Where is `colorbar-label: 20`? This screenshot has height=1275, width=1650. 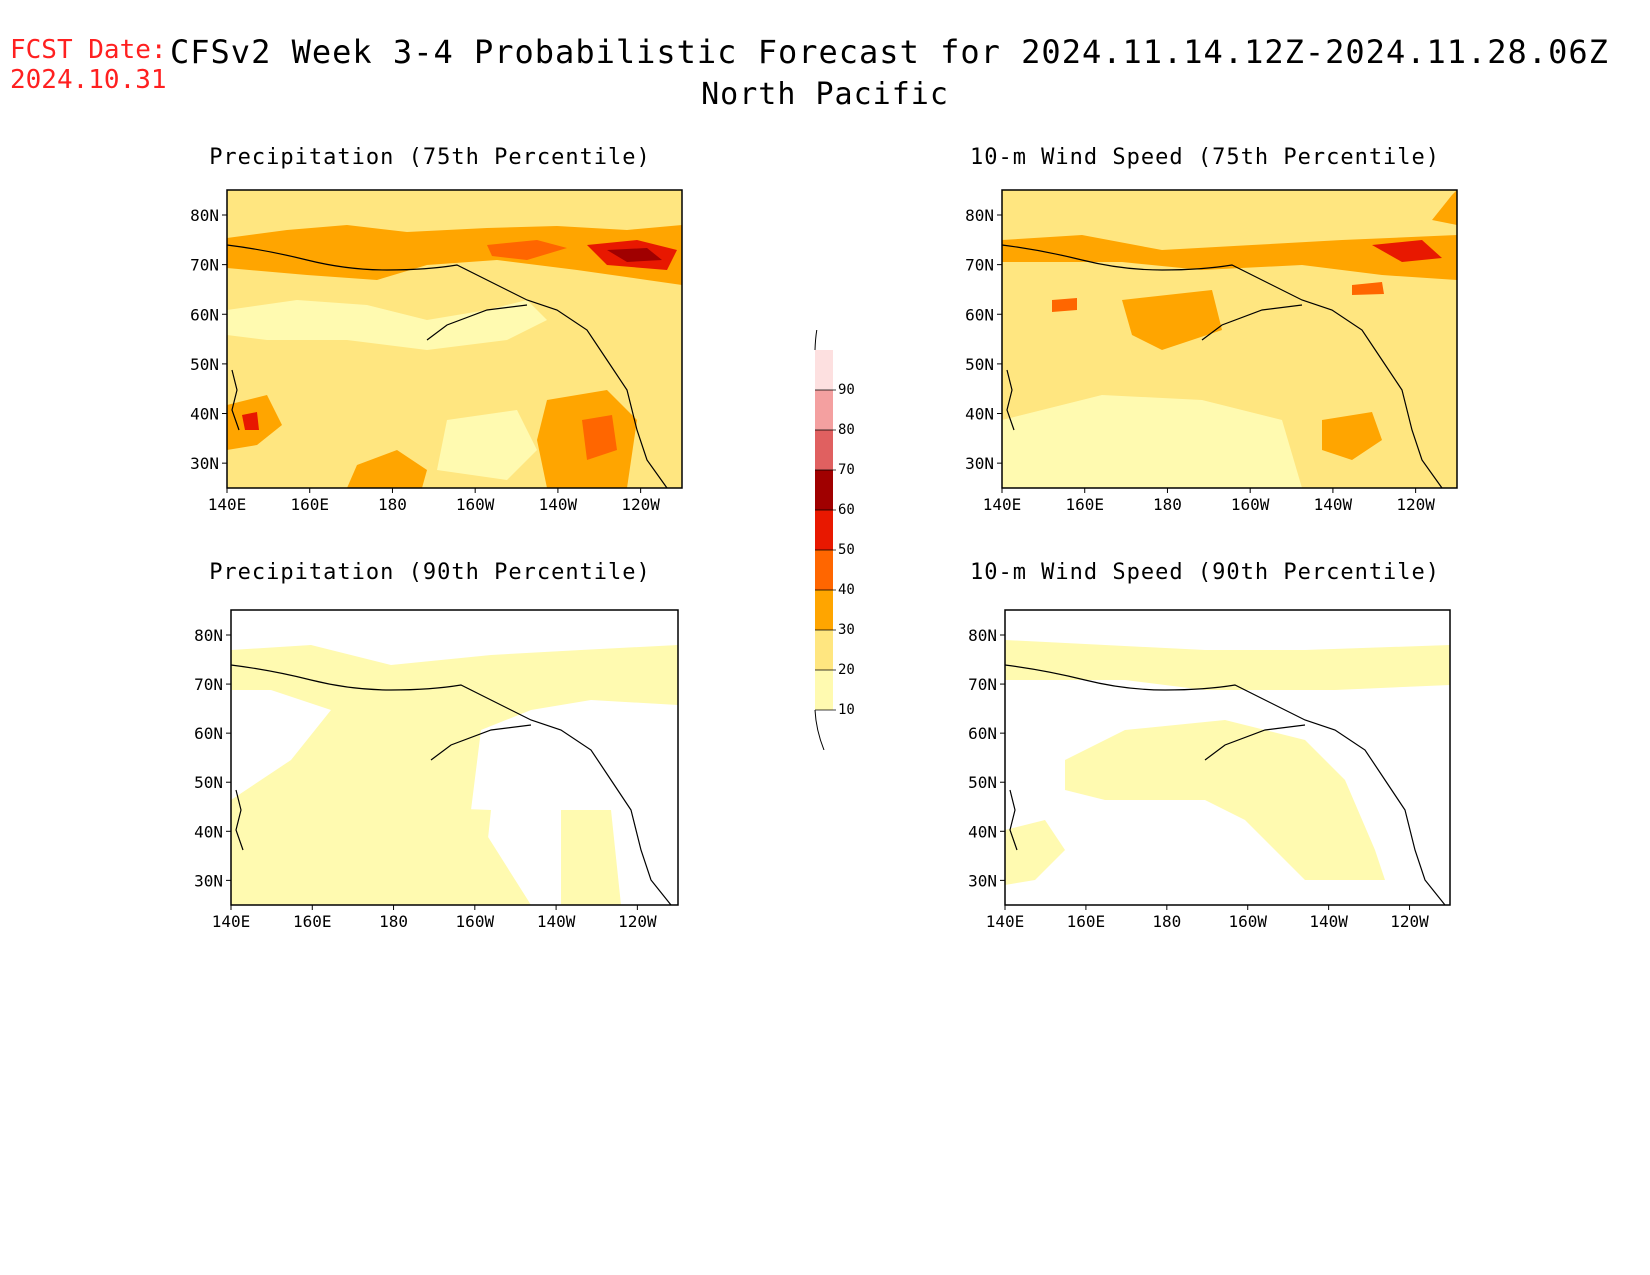
colorbar-label: 20 is located at coordinates (846, 670).